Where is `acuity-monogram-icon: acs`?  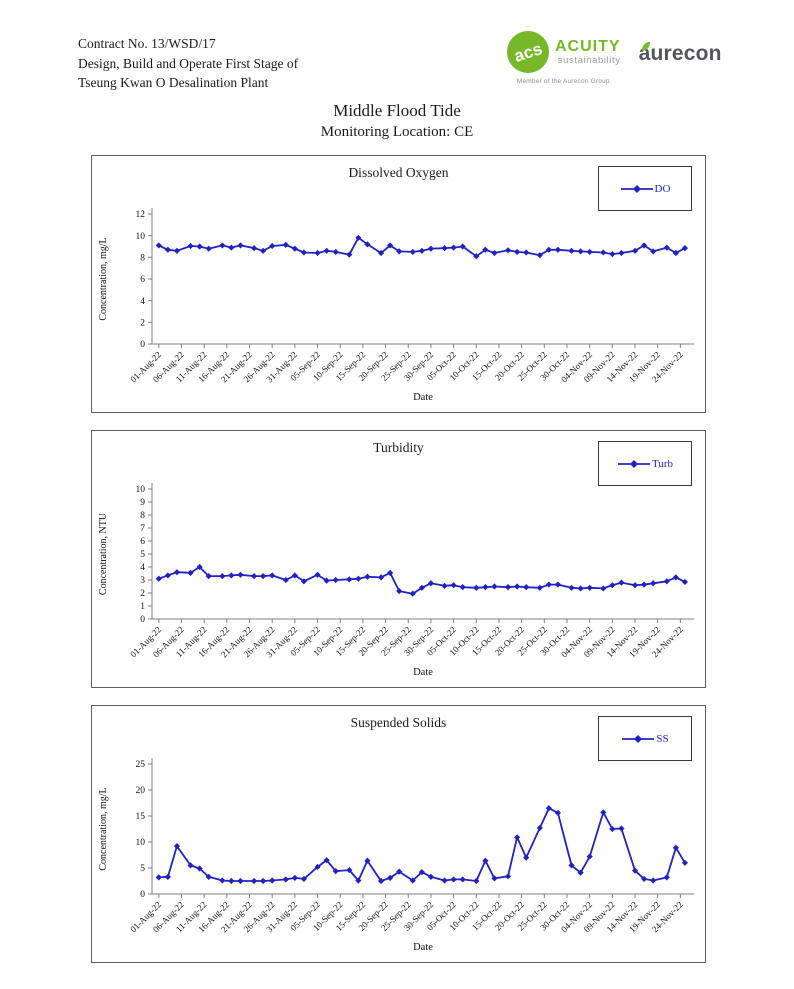
acuity-monogram-icon: acs is located at coordinates (528, 52).